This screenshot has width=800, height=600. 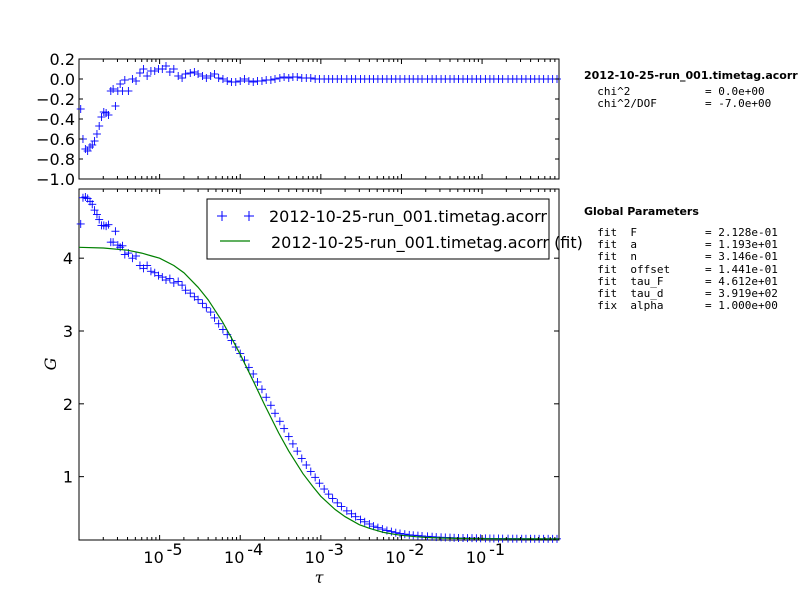 I want to click on residual-y-tick-label: −0.2, so click(x=55, y=99).